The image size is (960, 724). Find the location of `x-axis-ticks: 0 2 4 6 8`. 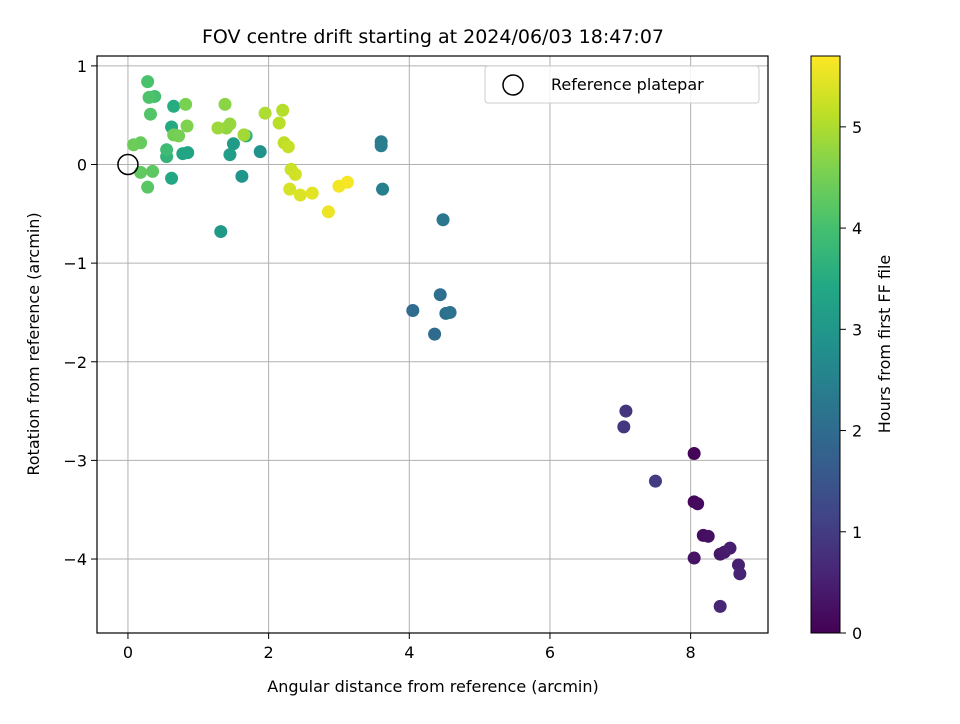

x-axis-ticks: 0 2 4 6 8 is located at coordinates (409, 647).